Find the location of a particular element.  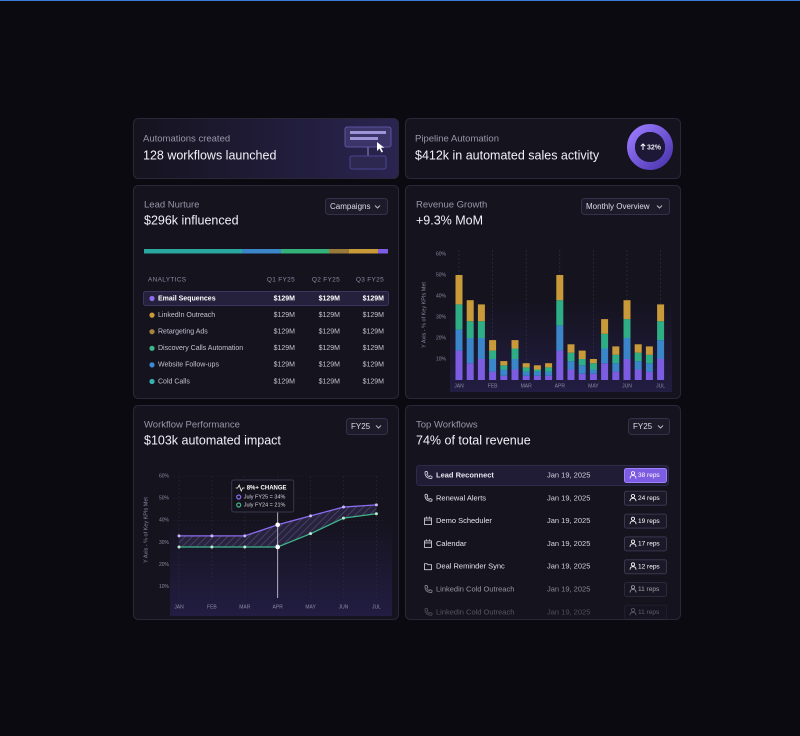

x-tick-label: JUN is located at coordinates (344, 607).